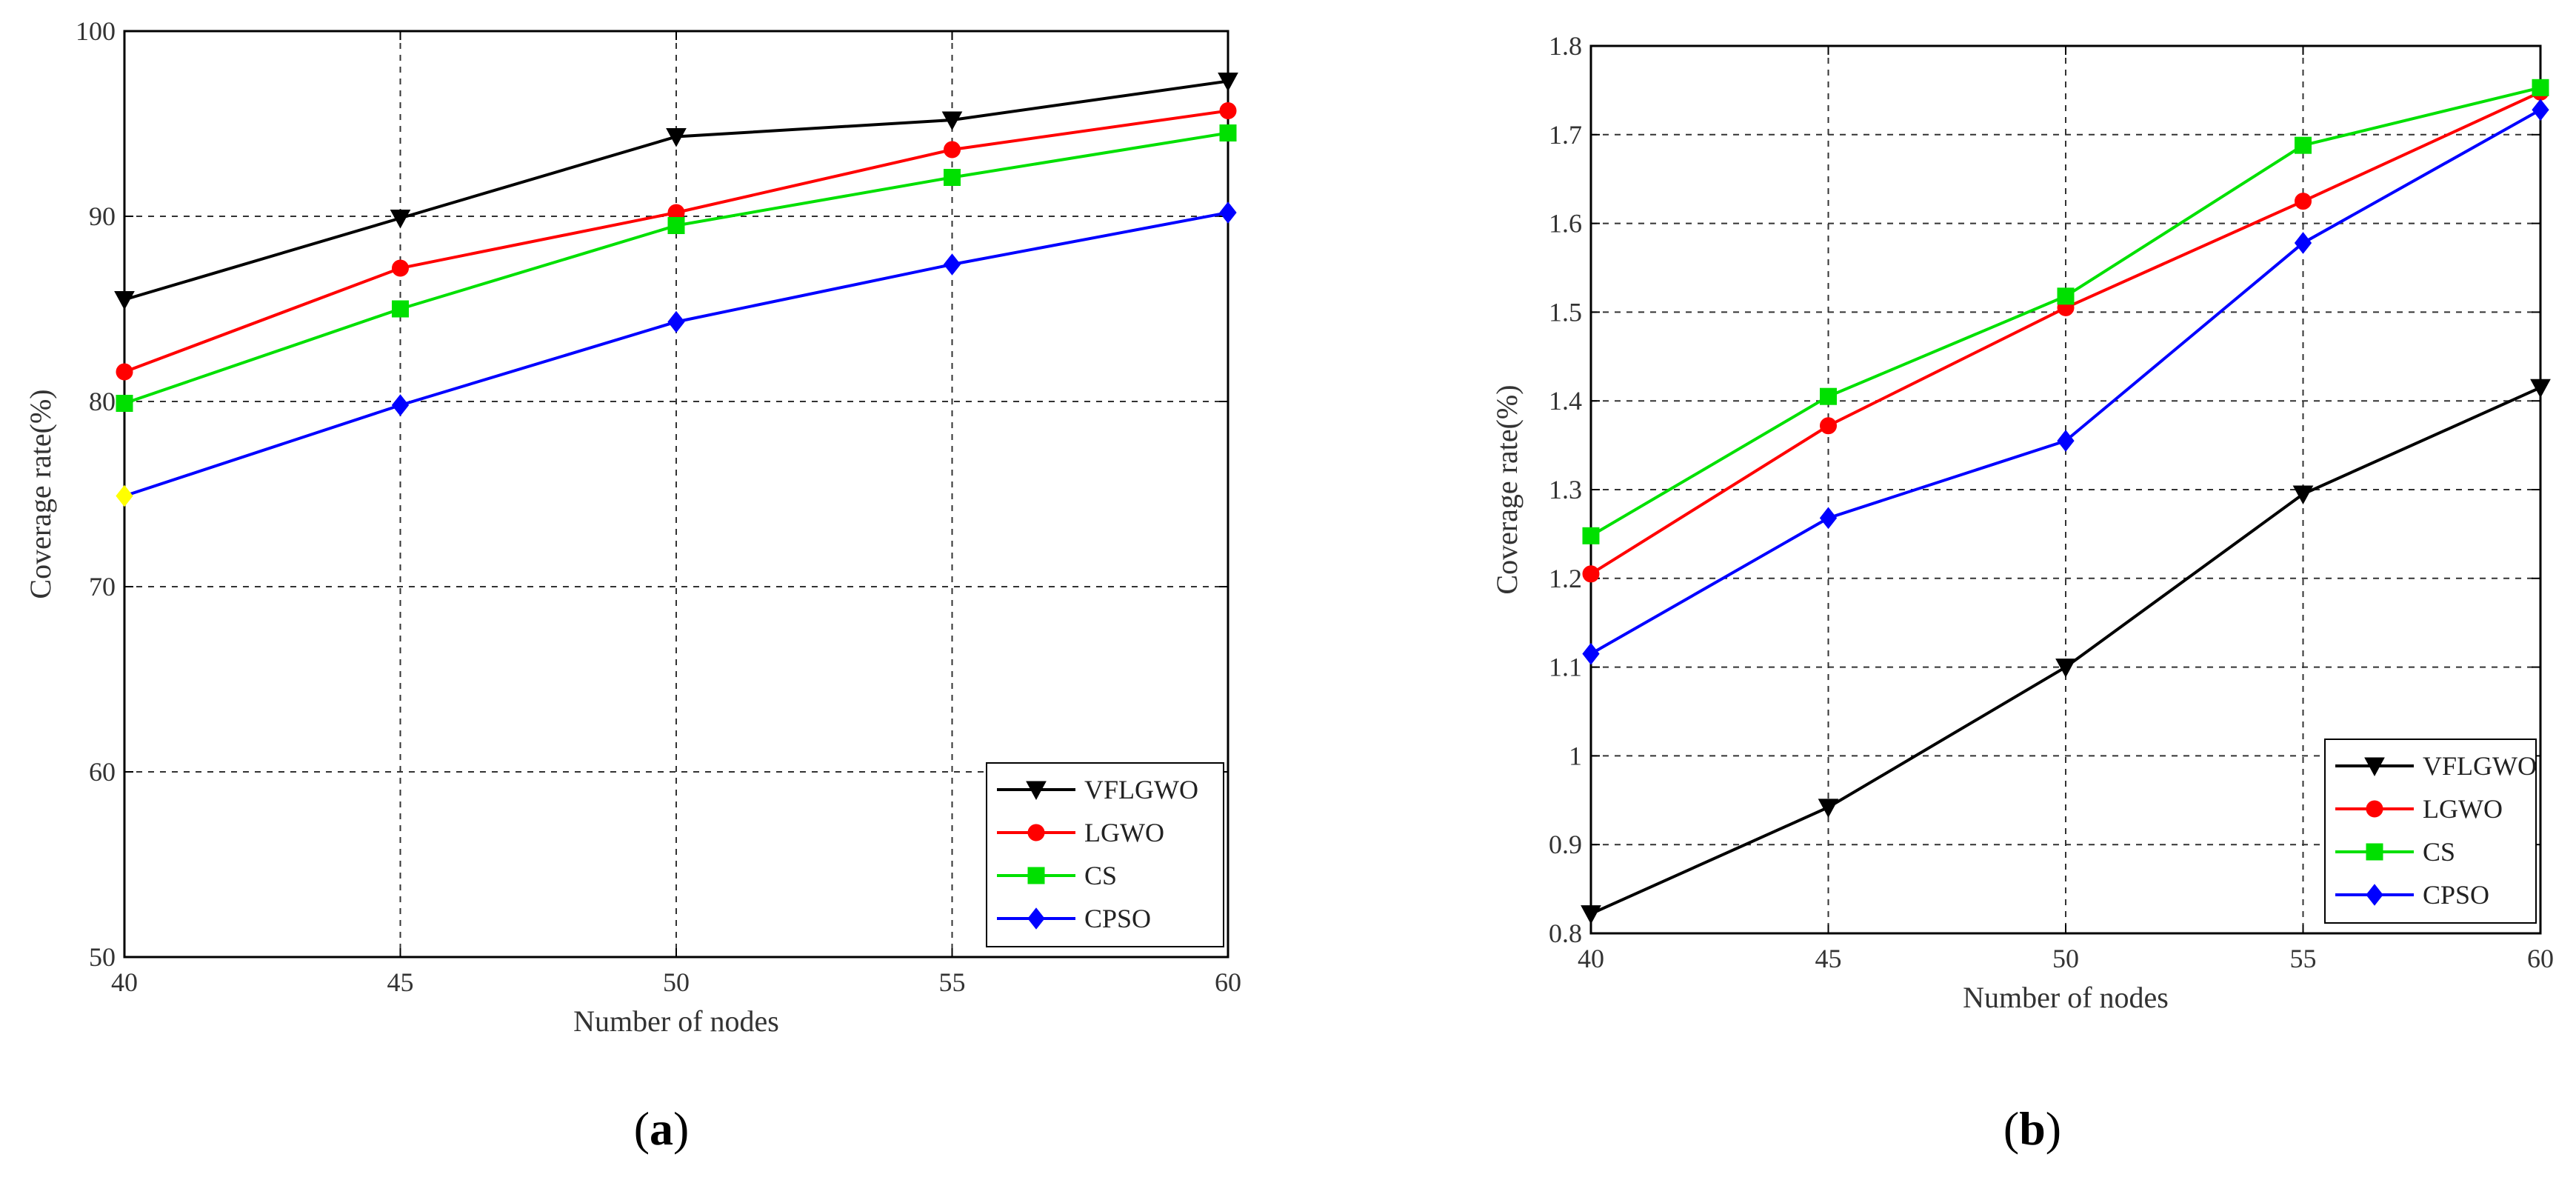 This screenshot has height=1180, width=2576. I want to click on y-tick-label-0-8-b: 0.8, so click(1565, 933).